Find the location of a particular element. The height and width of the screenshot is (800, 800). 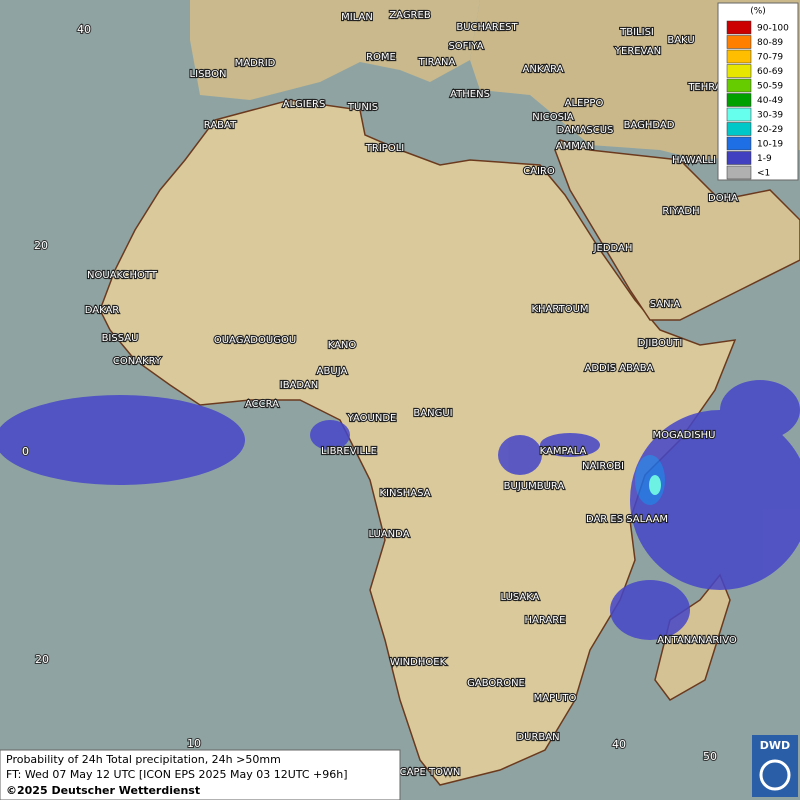

legend-title: (%) is located at coordinates (758, 12).